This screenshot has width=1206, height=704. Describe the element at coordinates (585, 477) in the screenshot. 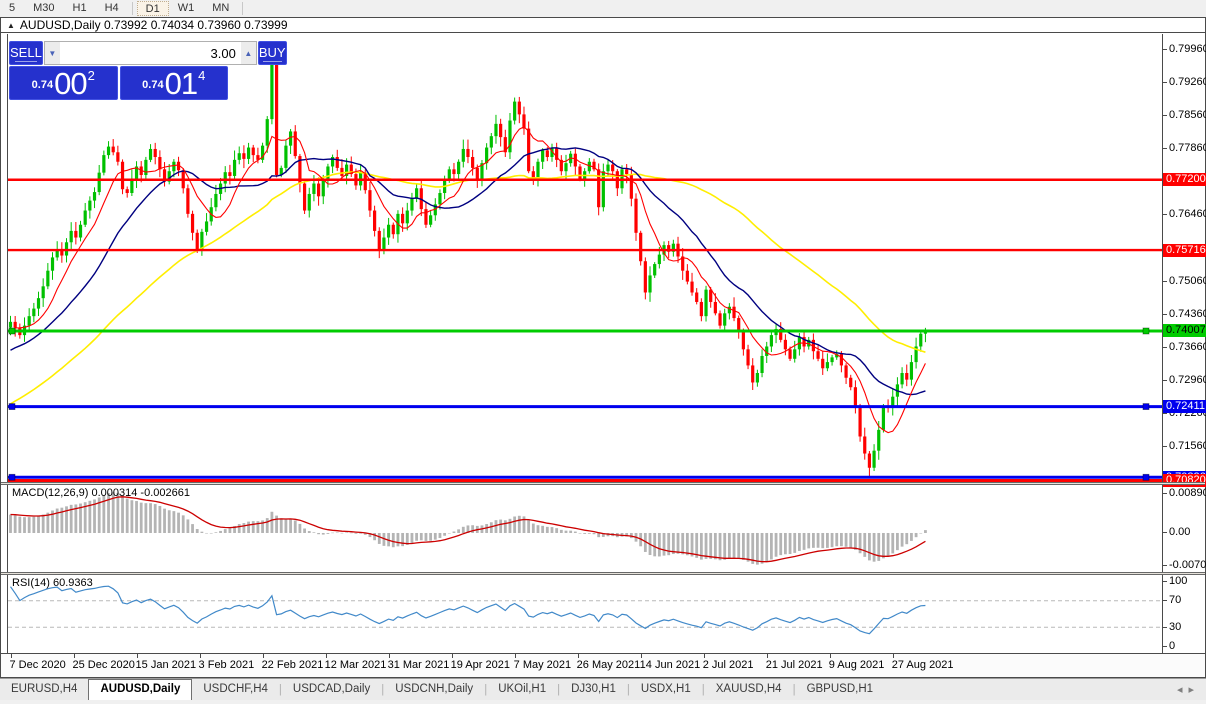

I see `hline-0.70826` at that location.